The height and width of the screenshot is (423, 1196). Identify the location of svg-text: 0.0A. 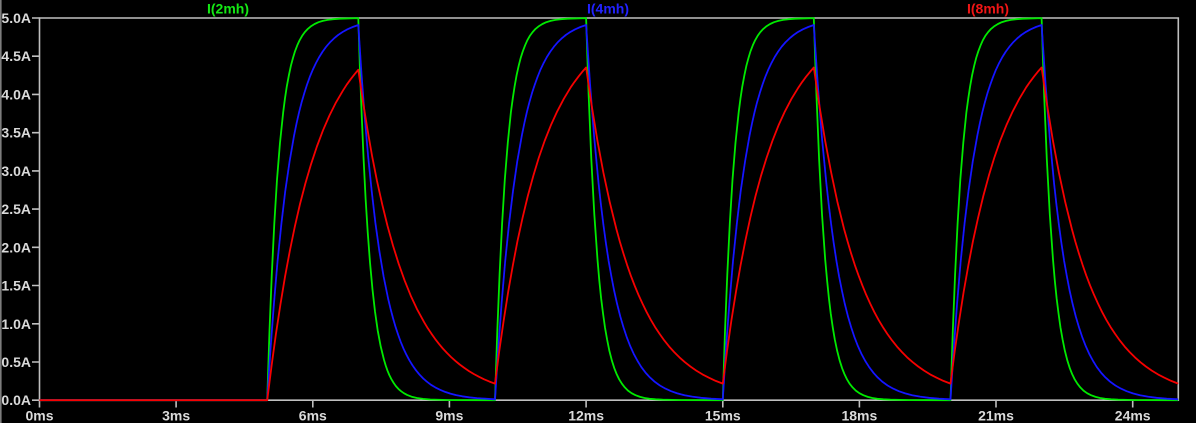
(16, 400).